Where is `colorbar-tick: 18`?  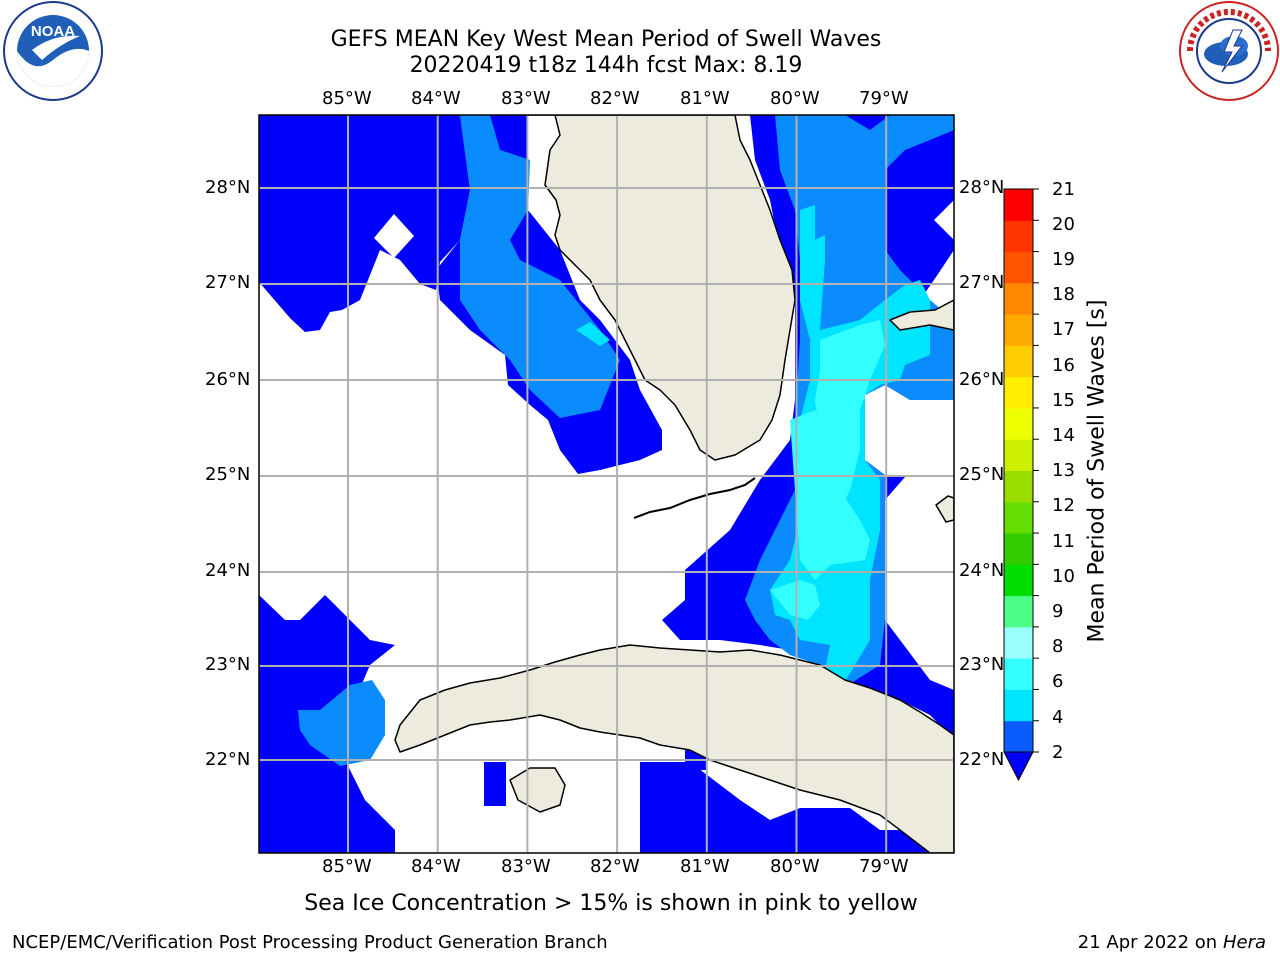
colorbar-tick: 18 is located at coordinates (1063, 294).